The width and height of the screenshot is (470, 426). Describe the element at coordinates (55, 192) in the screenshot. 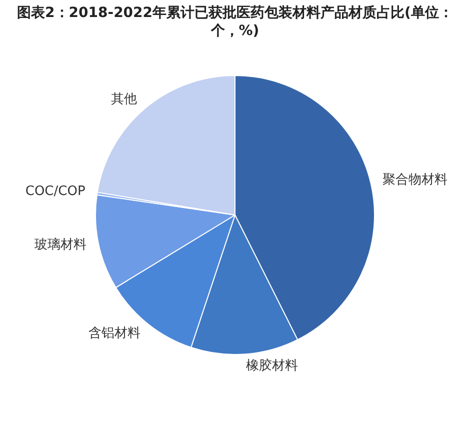

I see `slice-label: COC/COP` at that location.